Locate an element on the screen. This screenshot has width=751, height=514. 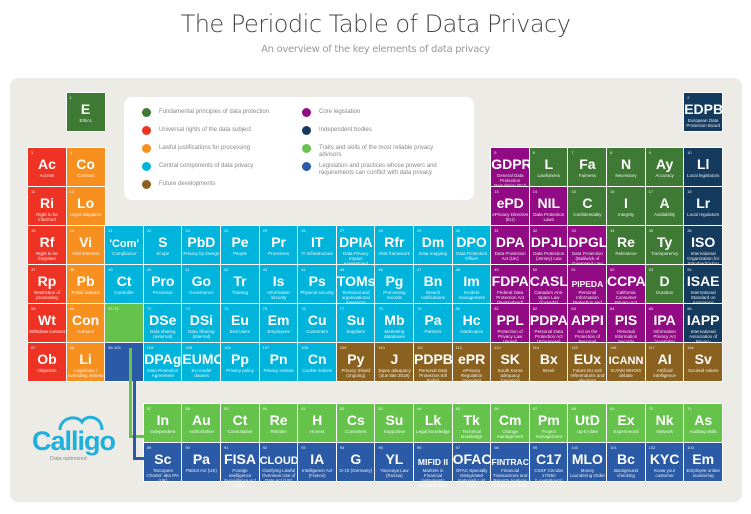
element-name: Legal knowledge is located at coordinates (433, 431).